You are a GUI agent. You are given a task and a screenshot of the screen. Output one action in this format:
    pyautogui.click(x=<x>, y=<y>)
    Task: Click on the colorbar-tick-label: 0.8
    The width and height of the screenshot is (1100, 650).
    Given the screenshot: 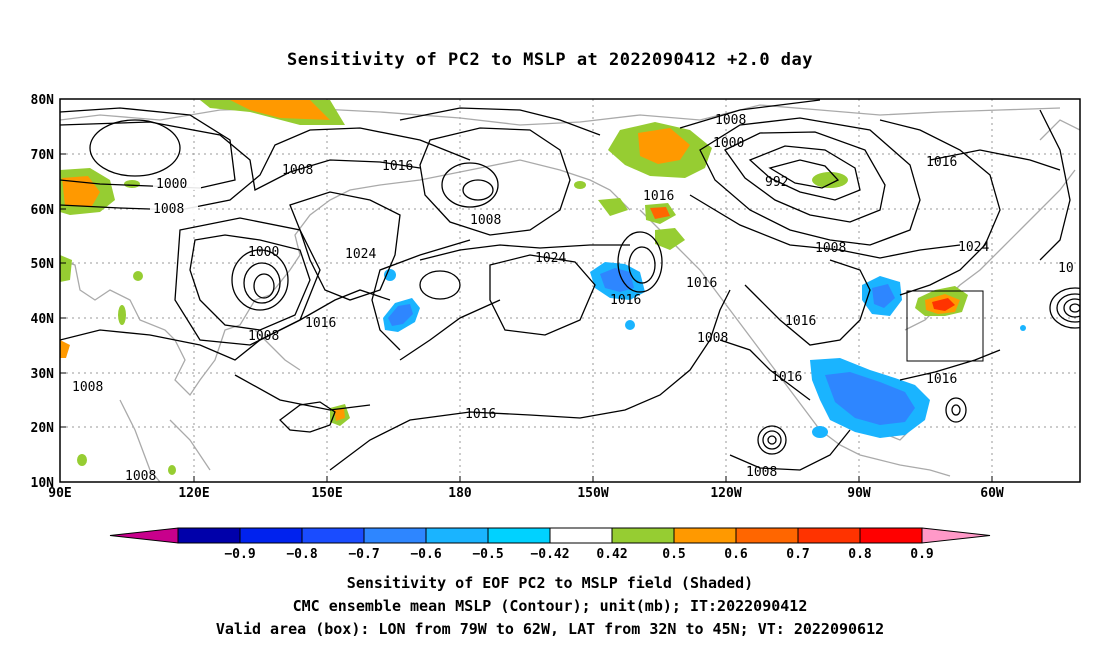 What is the action you would take?
    pyautogui.click(x=860, y=554)
    